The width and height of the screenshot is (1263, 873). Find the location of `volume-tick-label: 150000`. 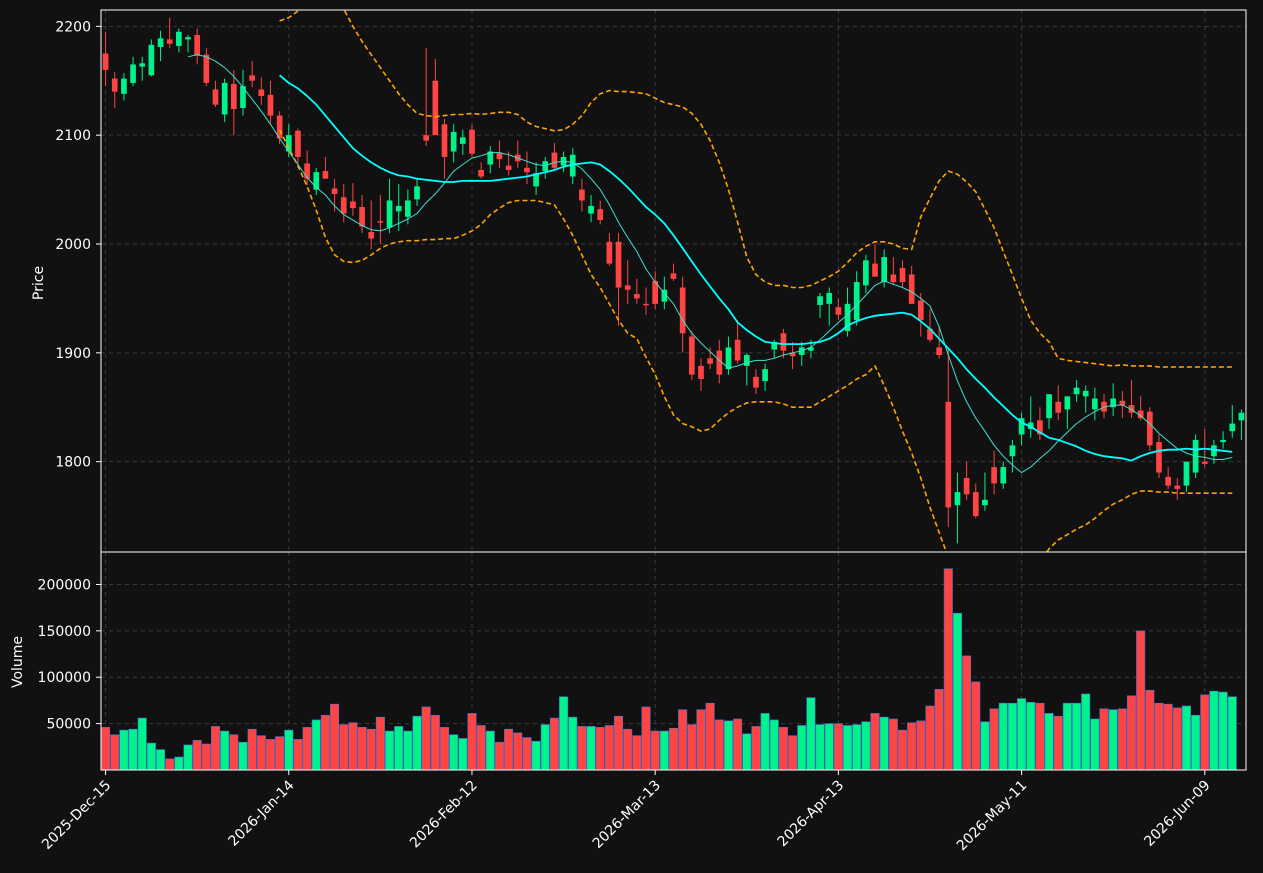

volume-tick-label: 150000 is located at coordinates (64, 632).